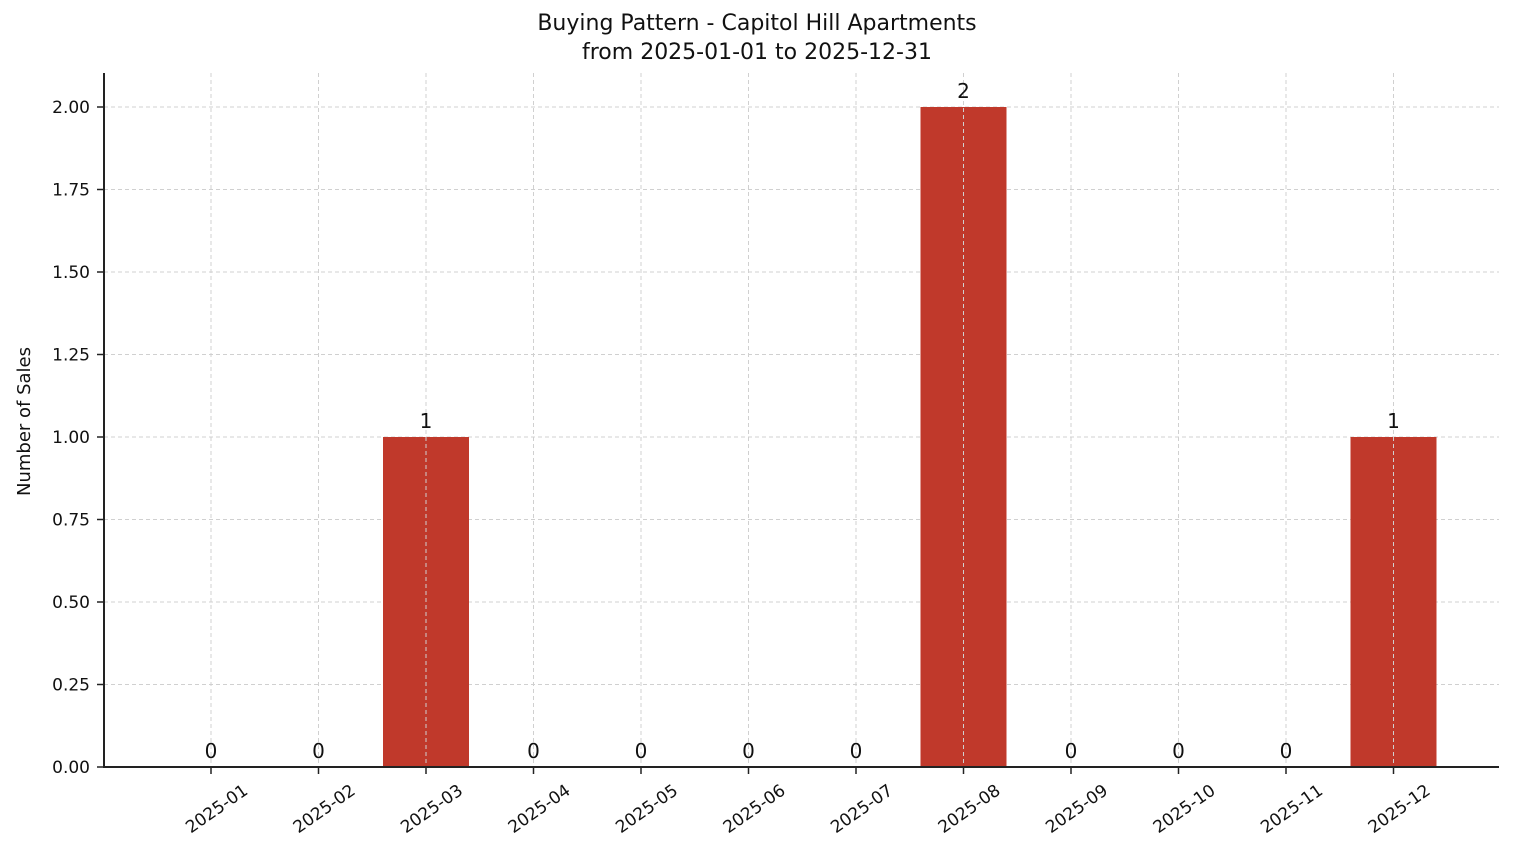 This screenshot has width=1514, height=863. I want to click on y-tick-label: 1.50, so click(71, 273).